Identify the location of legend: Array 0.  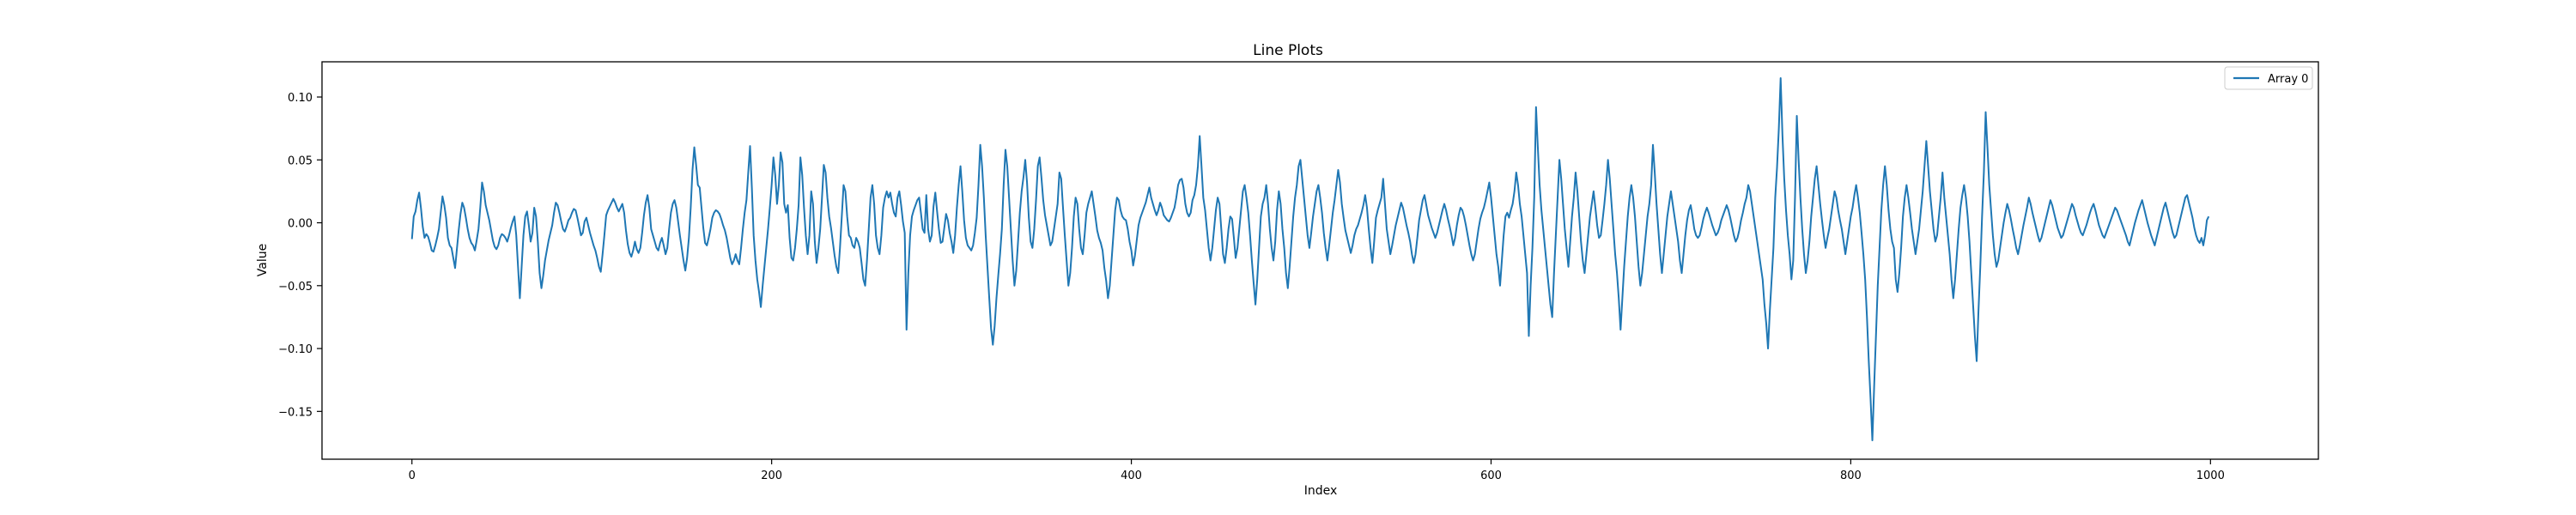
(2268, 78).